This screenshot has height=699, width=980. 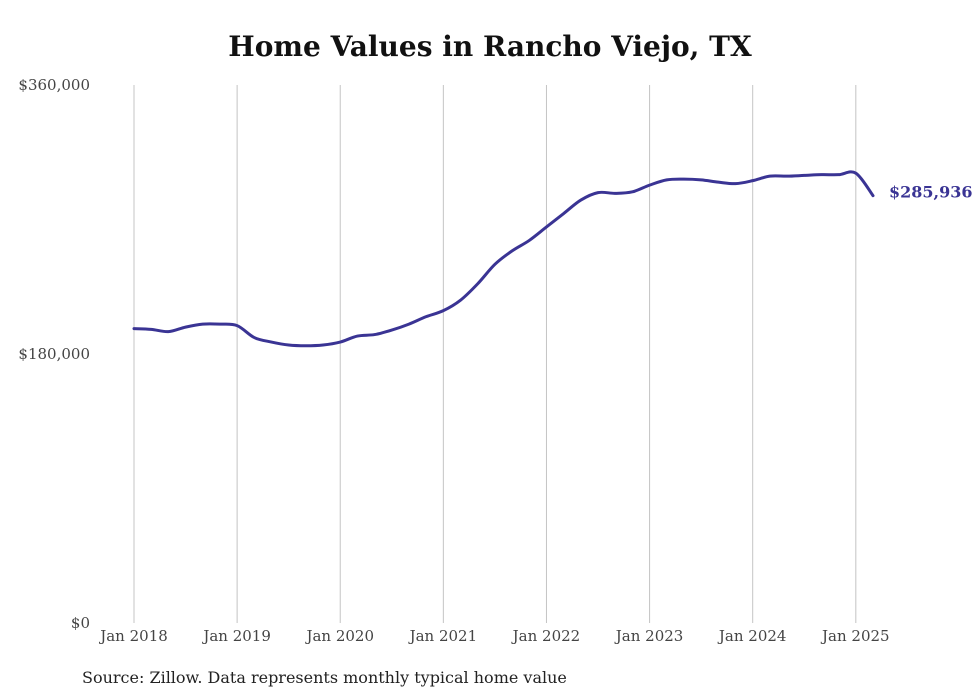 I want to click on x-tick-label: Jan 2020, so click(x=339, y=636).